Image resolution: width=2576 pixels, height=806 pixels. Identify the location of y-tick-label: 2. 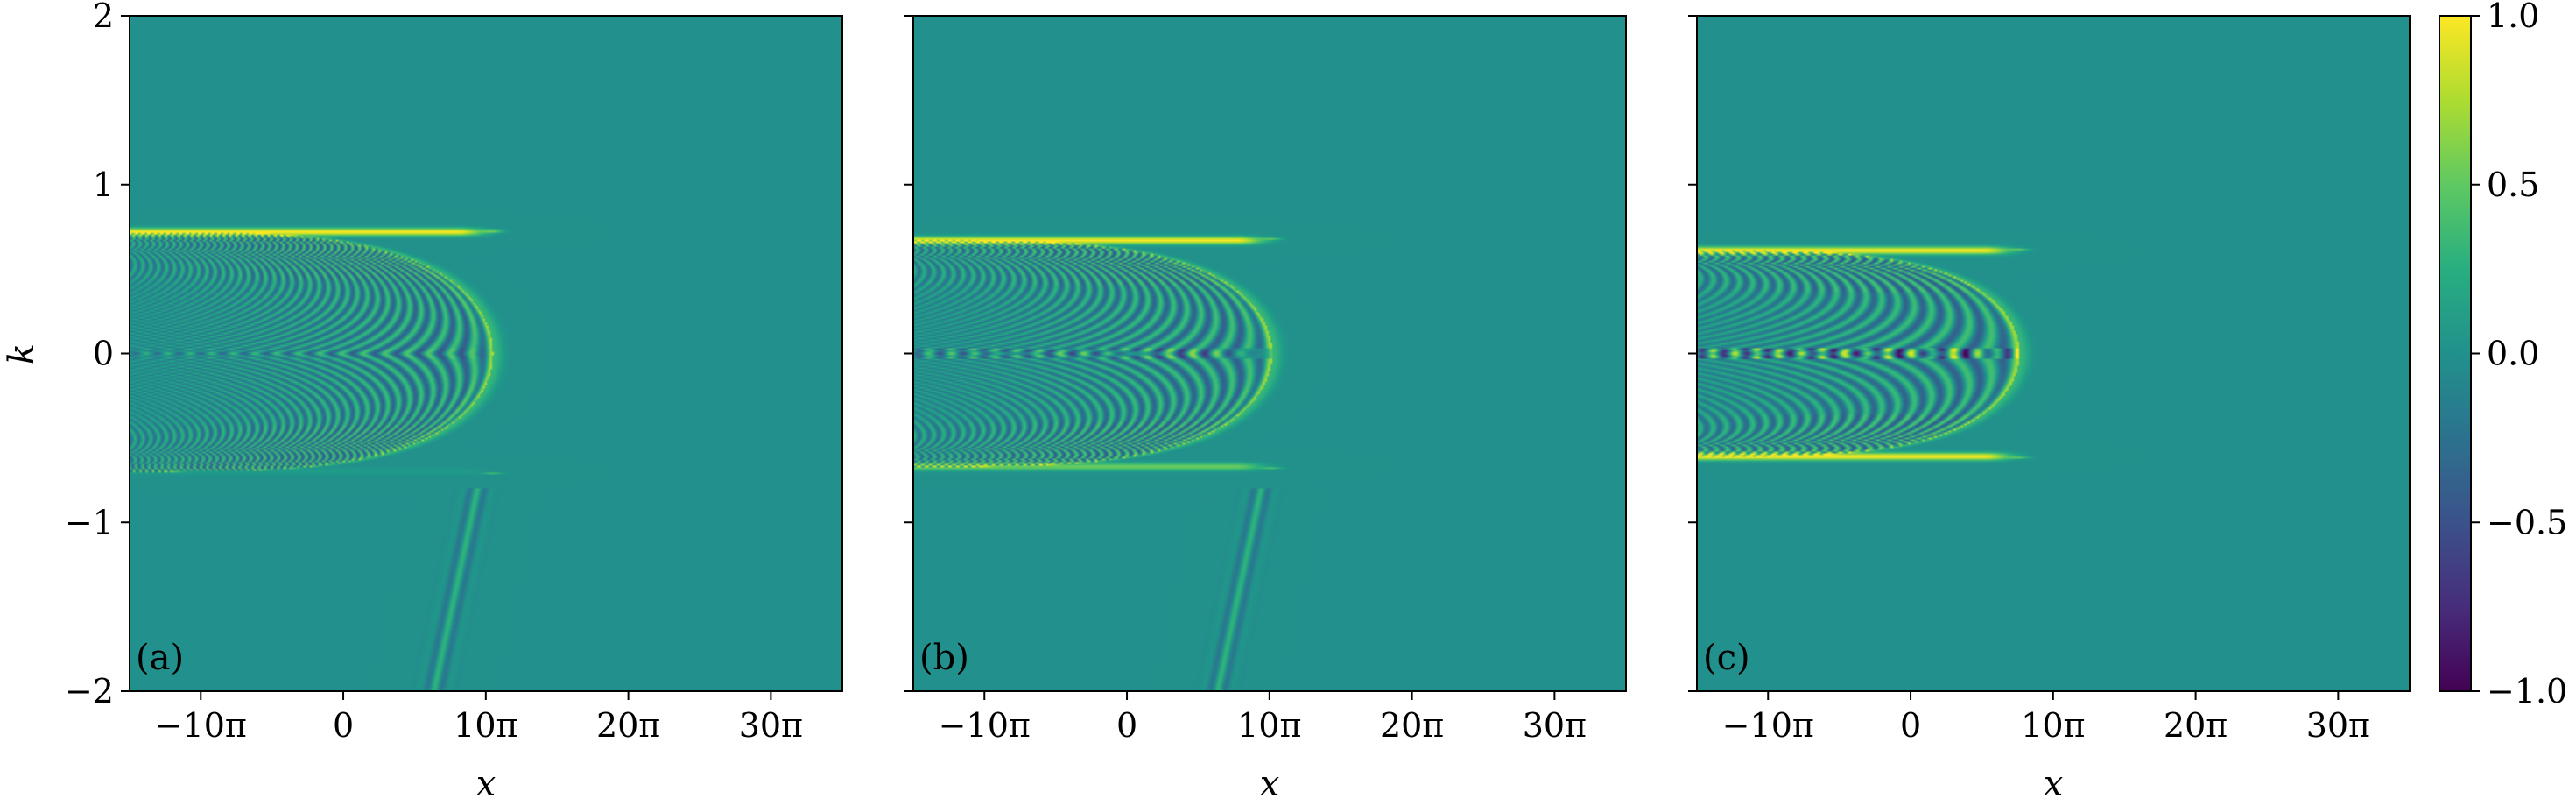
(103, 17).